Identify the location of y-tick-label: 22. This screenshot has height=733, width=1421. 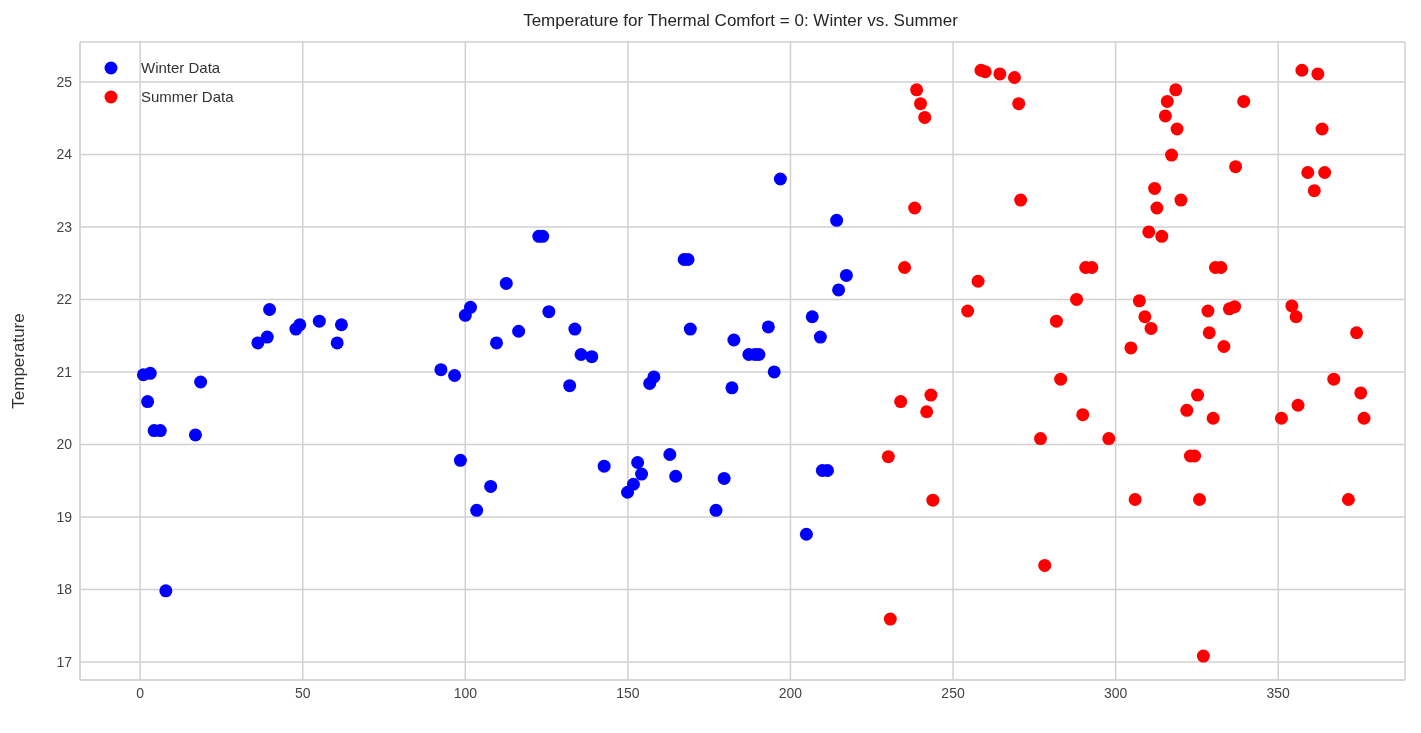
(64, 299).